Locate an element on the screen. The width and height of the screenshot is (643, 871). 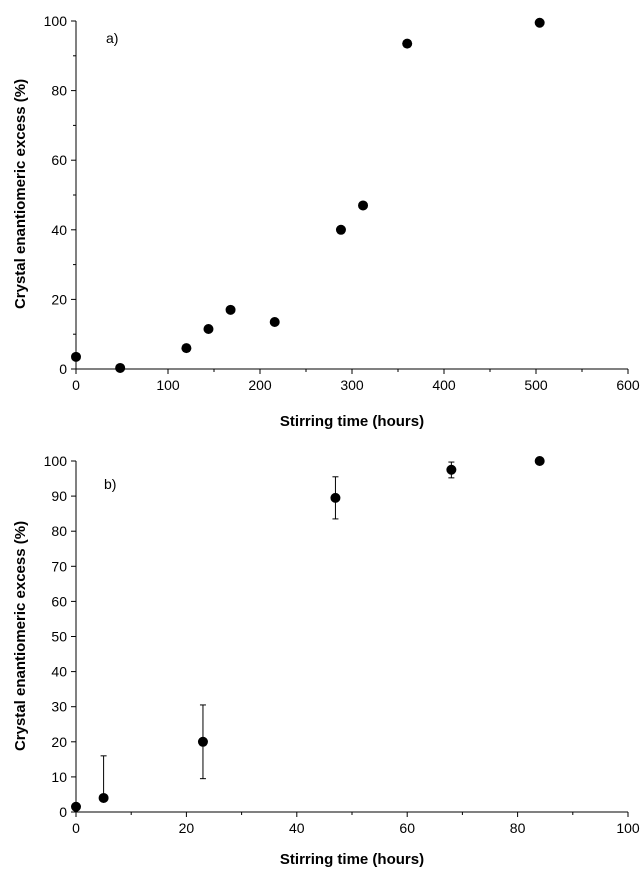
chart-b-y-tick-label: 80 is located at coordinates (59, 531).